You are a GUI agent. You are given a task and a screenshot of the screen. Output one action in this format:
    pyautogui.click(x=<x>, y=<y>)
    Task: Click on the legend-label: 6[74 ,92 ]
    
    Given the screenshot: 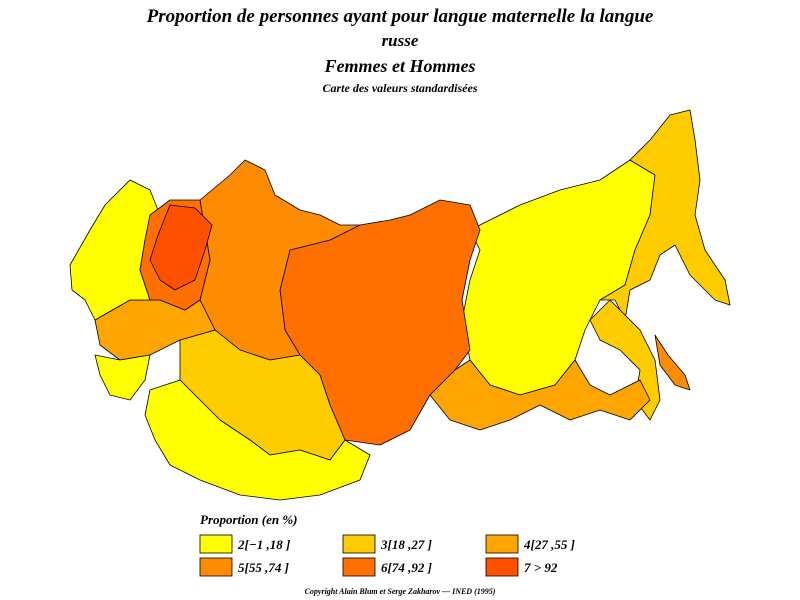 What is the action you would take?
    pyautogui.click(x=406, y=567)
    